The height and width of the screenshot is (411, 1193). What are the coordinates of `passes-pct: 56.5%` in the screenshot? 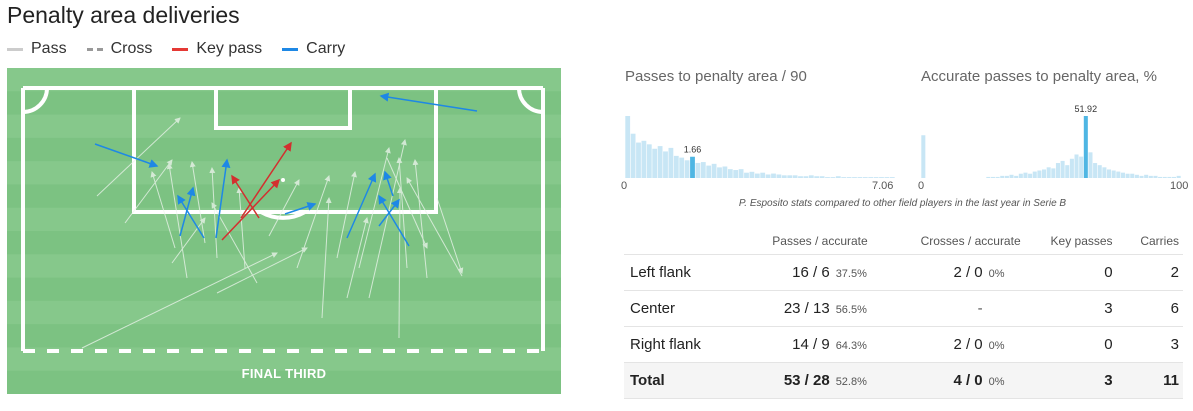 It's located at (851, 310).